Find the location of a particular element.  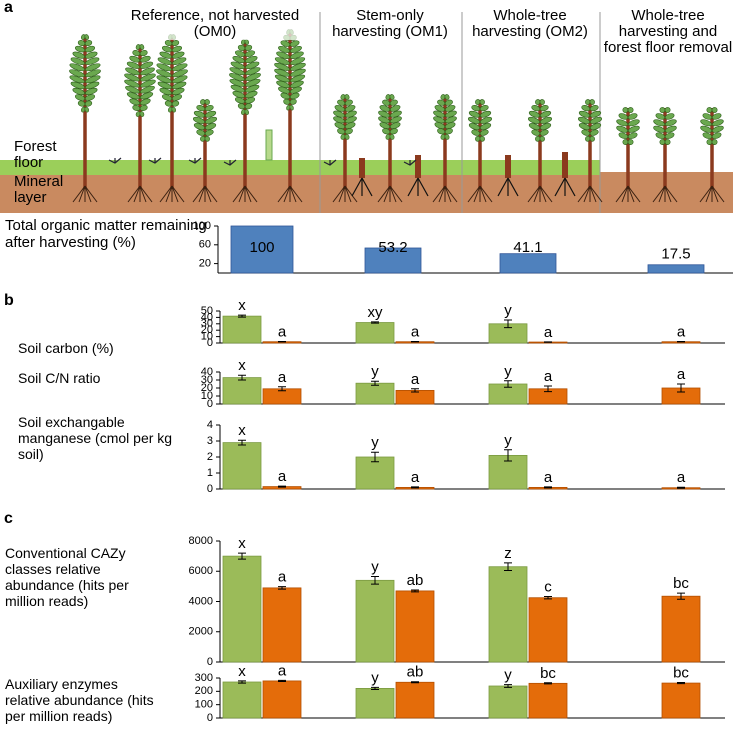

panel-label: a is located at coordinates (8, 8).